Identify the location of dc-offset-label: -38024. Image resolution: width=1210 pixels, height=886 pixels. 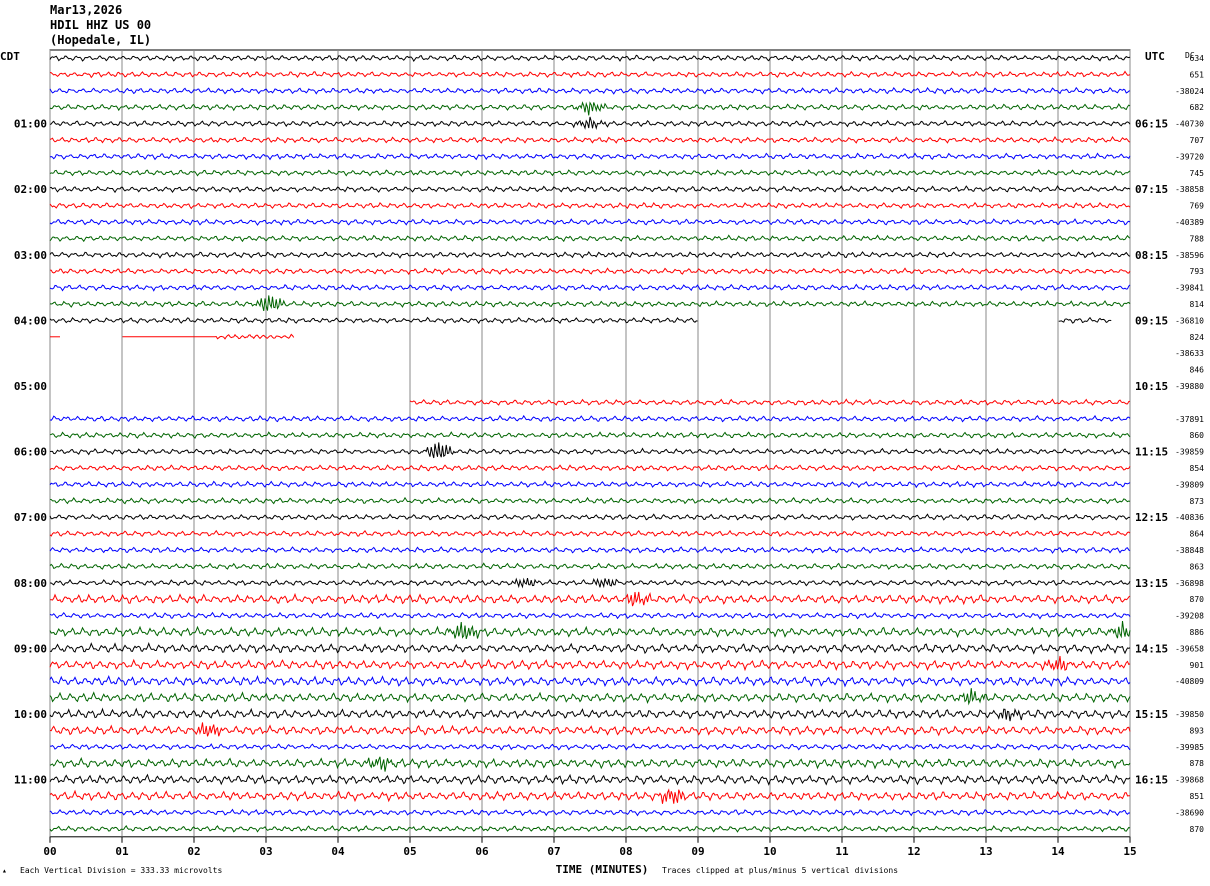
(1189, 91).